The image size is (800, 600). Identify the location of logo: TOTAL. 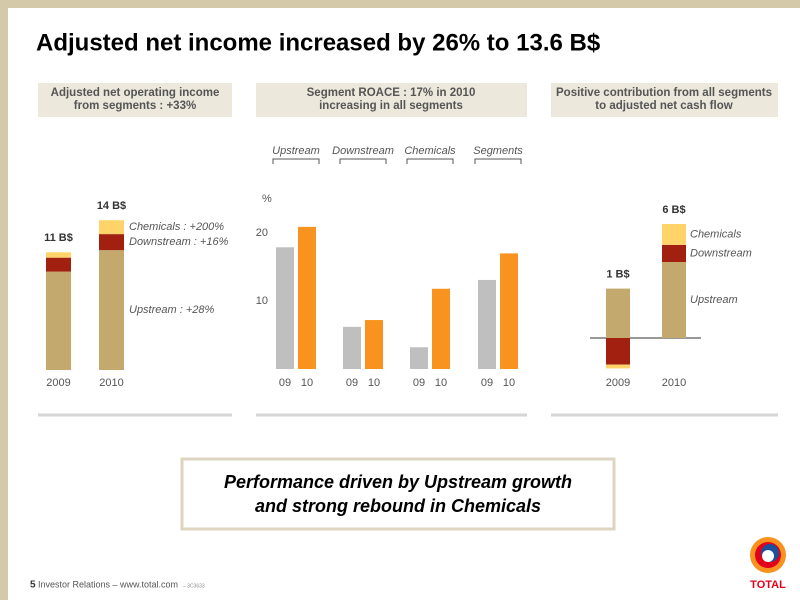
(768, 564).